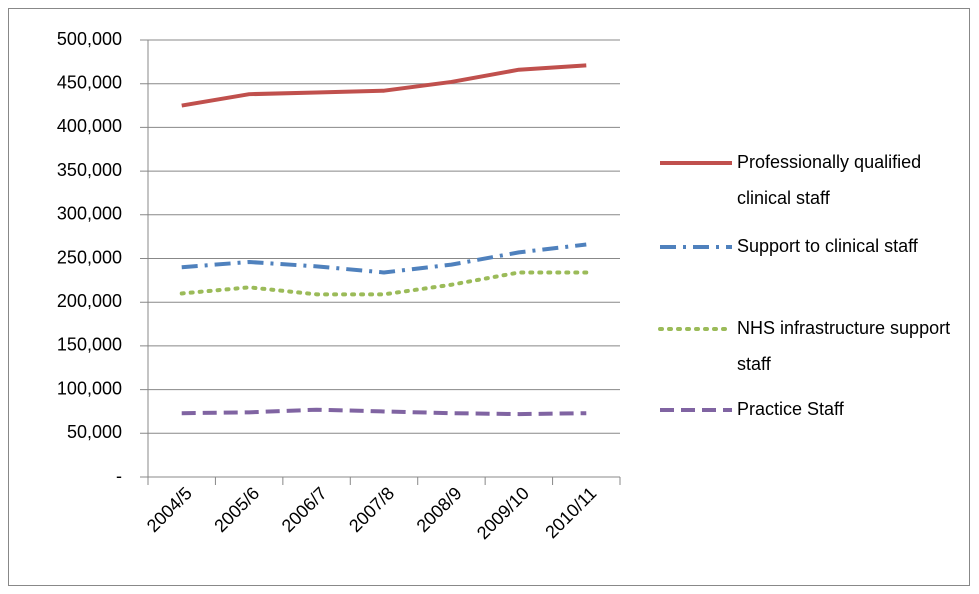  I want to click on legend-label: NHS infrastructure support staff, so click(843, 346).